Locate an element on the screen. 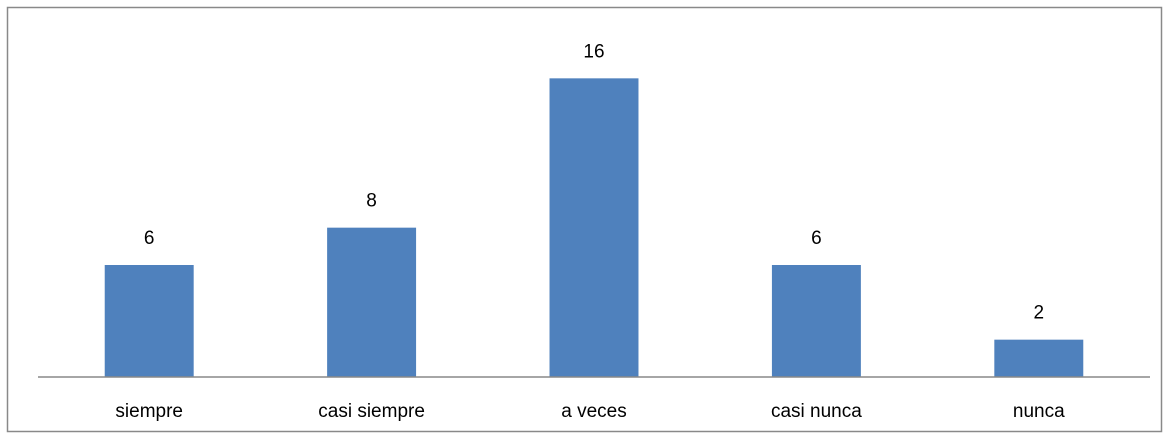 Image resolution: width=1169 pixels, height=443 pixels. x-tick-label: siempre is located at coordinates (149, 411).